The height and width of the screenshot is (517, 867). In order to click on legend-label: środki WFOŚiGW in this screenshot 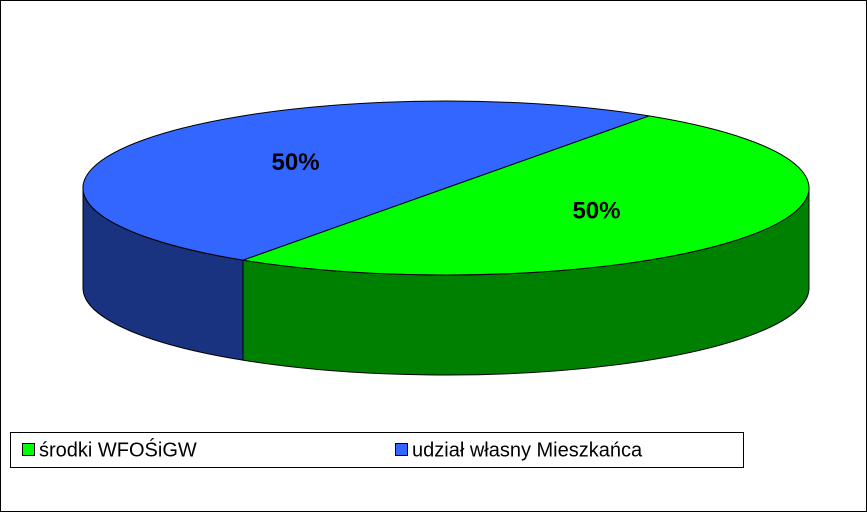, I will do `click(118, 449)`.